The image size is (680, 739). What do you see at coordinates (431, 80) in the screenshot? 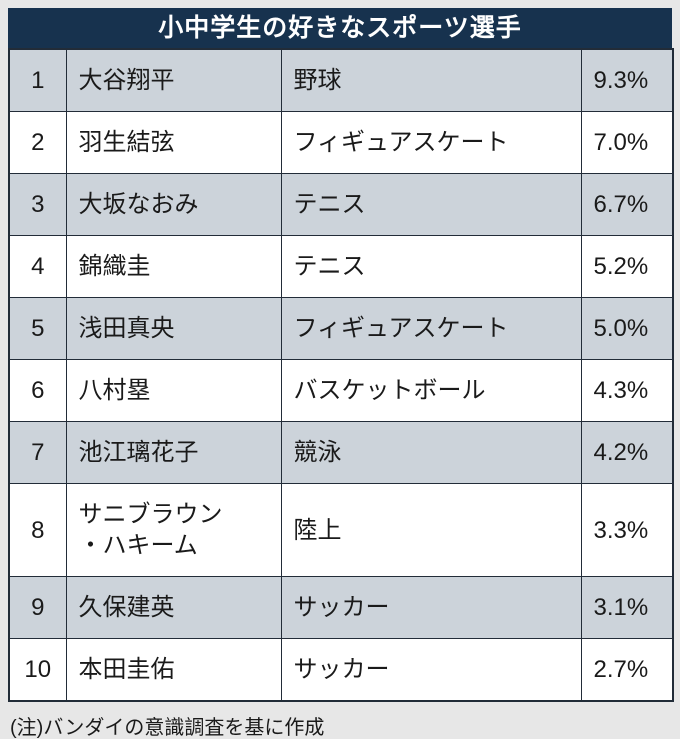
I see `sport-cell: 野球` at bounding box center [431, 80].